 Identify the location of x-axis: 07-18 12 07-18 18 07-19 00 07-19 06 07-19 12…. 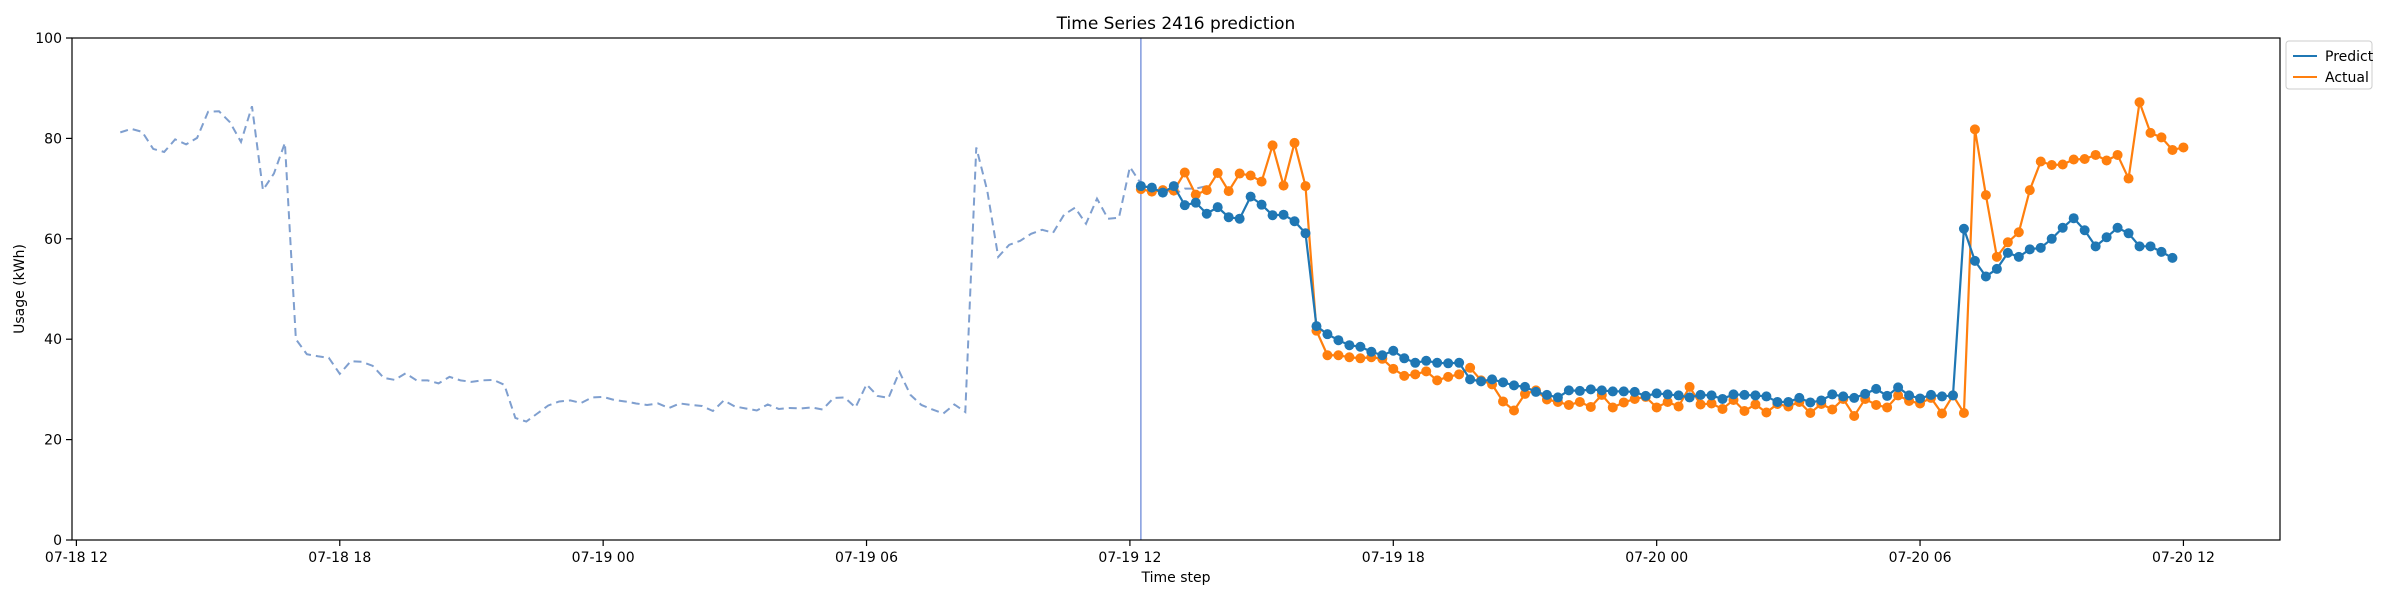
(1130, 553).